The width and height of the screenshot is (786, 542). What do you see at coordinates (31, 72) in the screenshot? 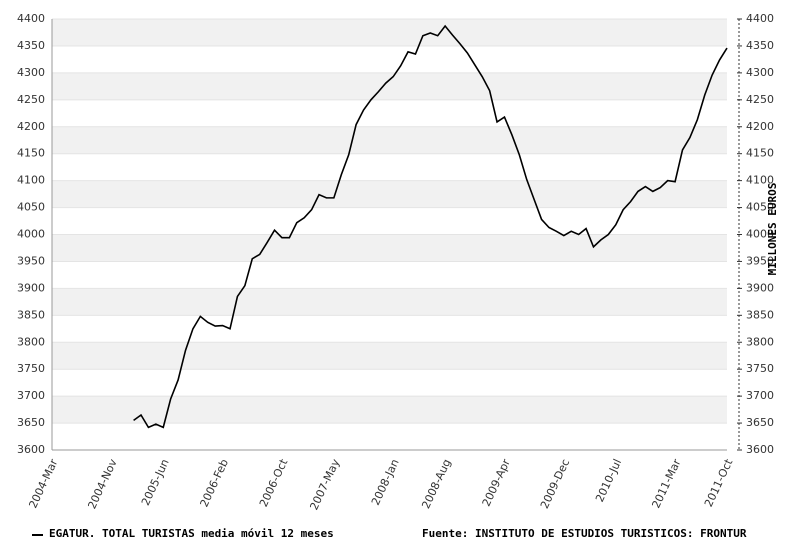
I see `y-tick-label: 4300` at bounding box center [31, 72].